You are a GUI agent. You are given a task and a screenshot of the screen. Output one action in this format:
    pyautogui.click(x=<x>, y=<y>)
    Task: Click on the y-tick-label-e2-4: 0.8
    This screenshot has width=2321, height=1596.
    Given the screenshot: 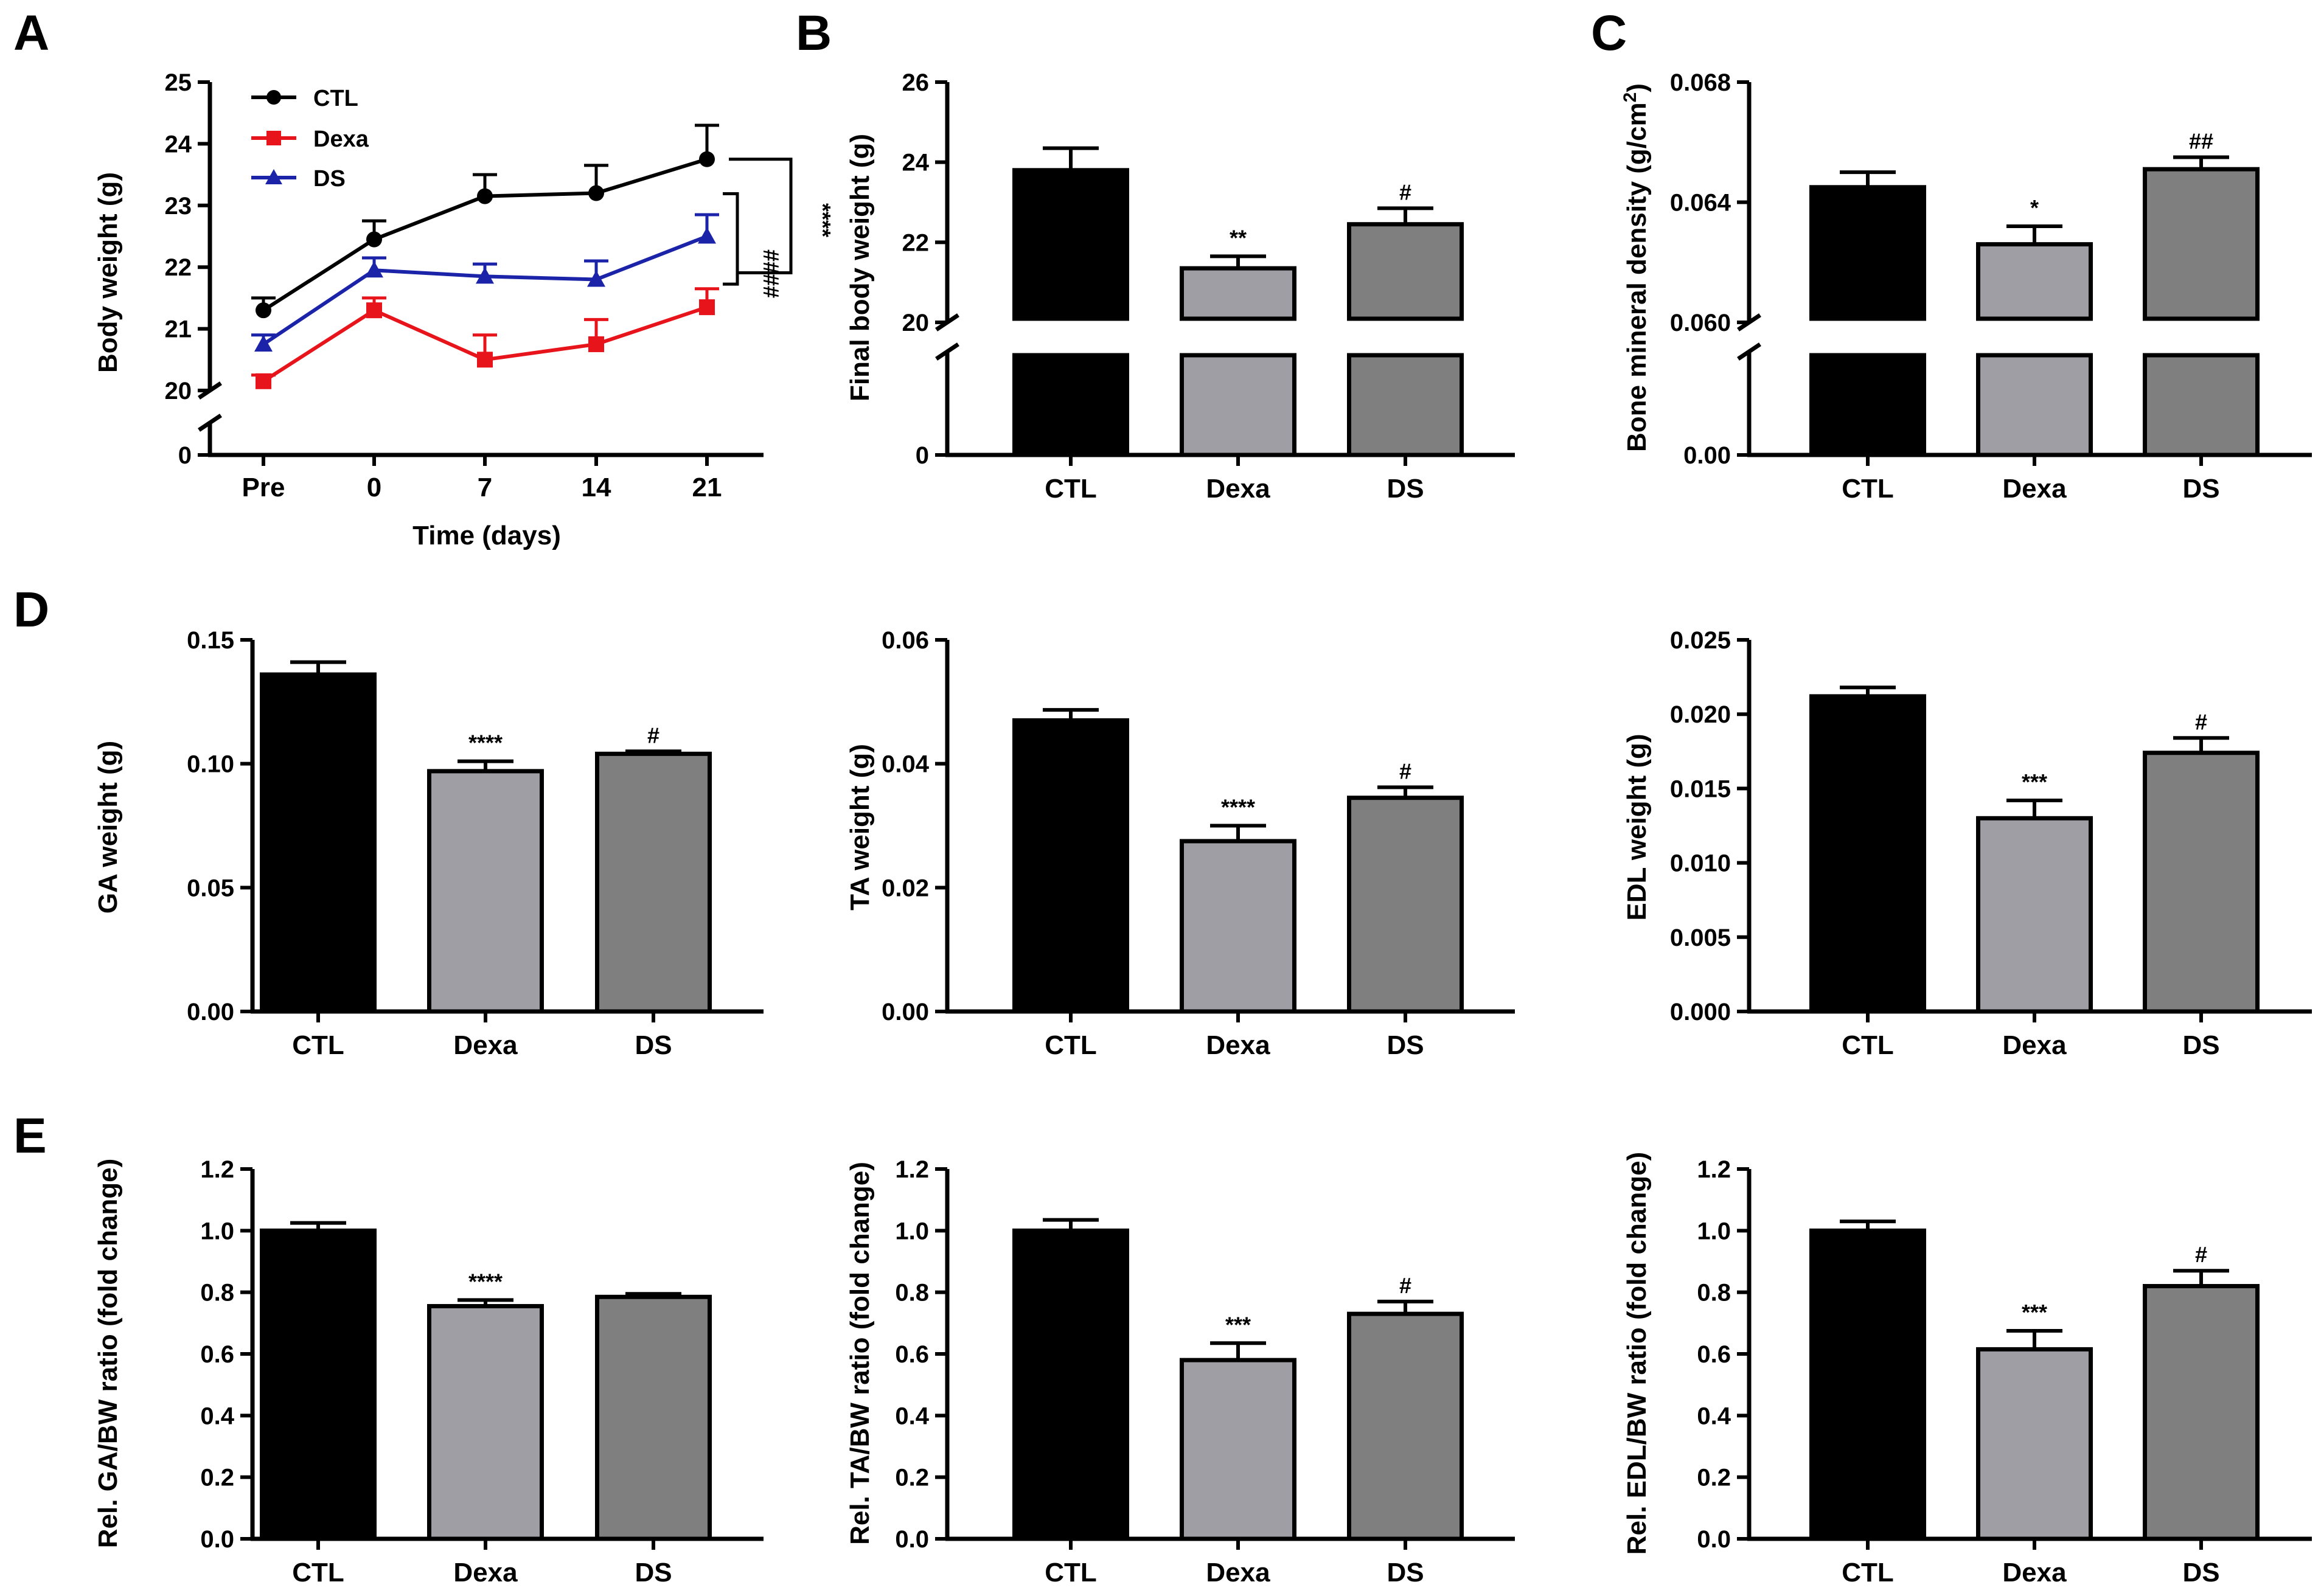 What is the action you would take?
    pyautogui.click(x=912, y=1293)
    